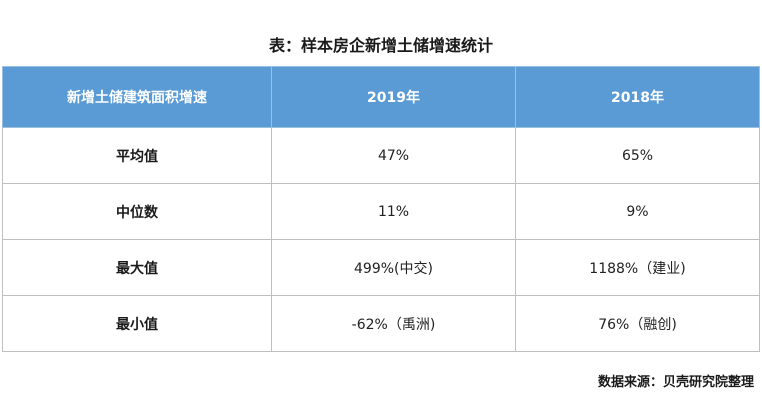  Describe the element at coordinates (380, 45) in the screenshot. I see `table-title: 表：样本房企新增土储增速统计` at that location.